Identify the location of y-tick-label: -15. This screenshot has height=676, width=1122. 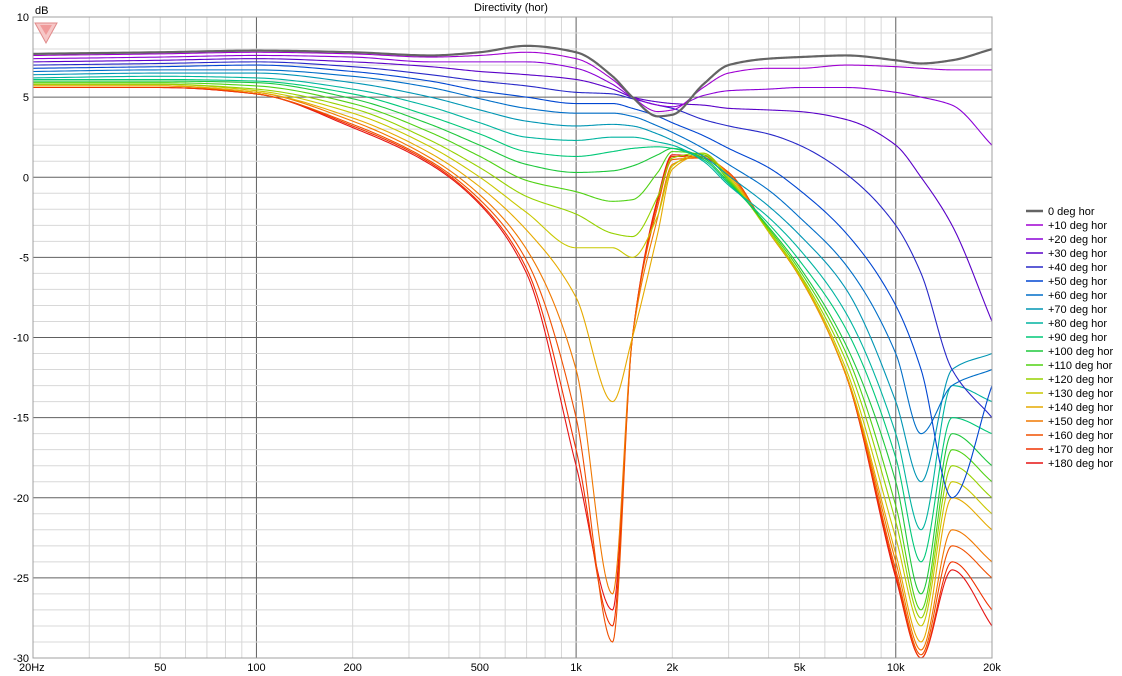
(21, 419).